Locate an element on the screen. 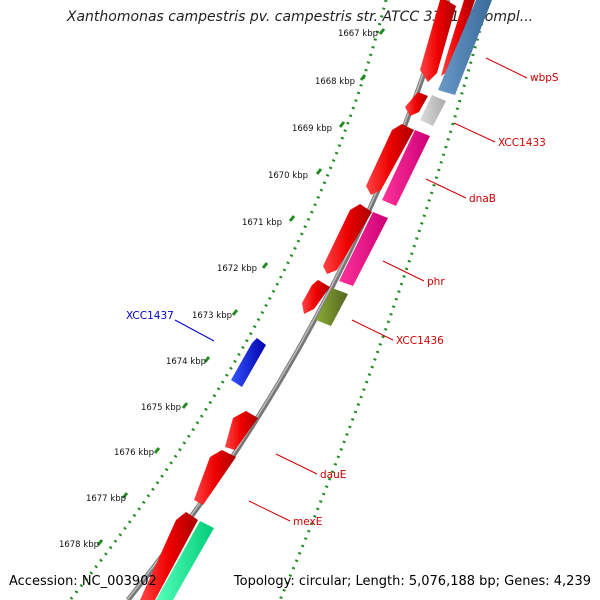  tick-label: 1676 kbp is located at coordinates (134, 453).